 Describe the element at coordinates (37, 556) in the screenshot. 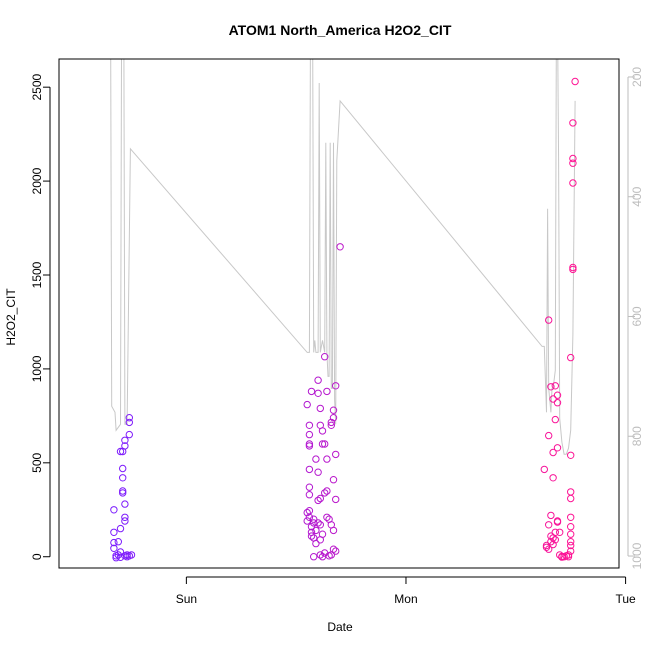

I see `y-tick-label: 0` at that location.